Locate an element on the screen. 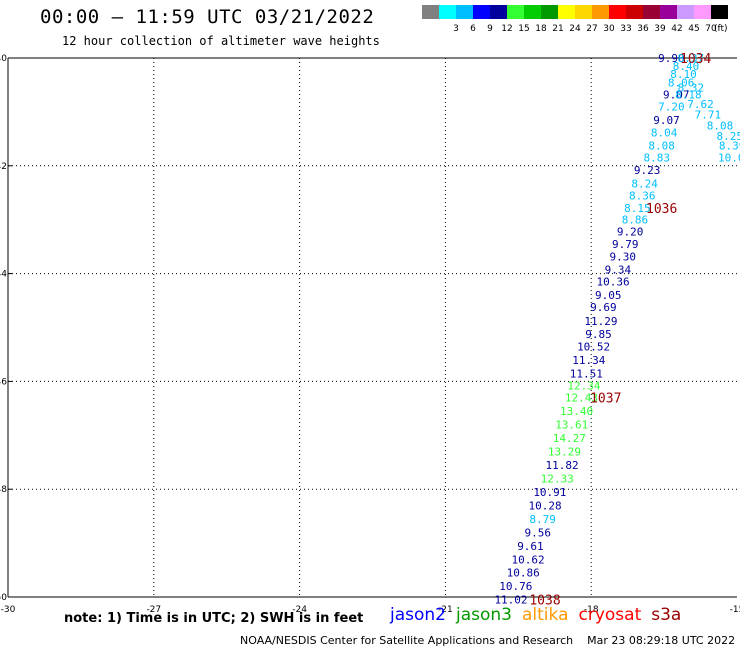  data-point: 13.29 is located at coordinates (564, 451).